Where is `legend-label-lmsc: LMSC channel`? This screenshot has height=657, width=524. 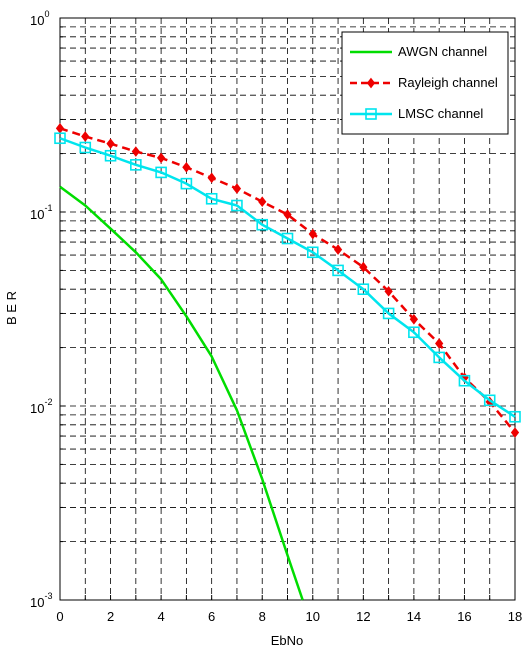 legend-label-lmsc: LMSC channel is located at coordinates (440, 113).